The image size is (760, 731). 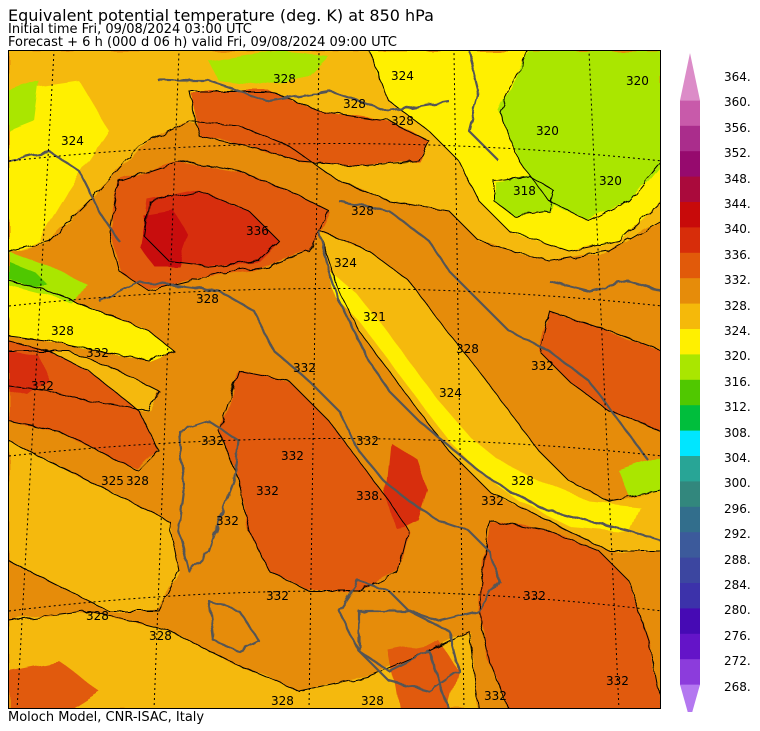 What do you see at coordinates (639, 476) in the screenshot?
I see `field-316-east` at bounding box center [639, 476].